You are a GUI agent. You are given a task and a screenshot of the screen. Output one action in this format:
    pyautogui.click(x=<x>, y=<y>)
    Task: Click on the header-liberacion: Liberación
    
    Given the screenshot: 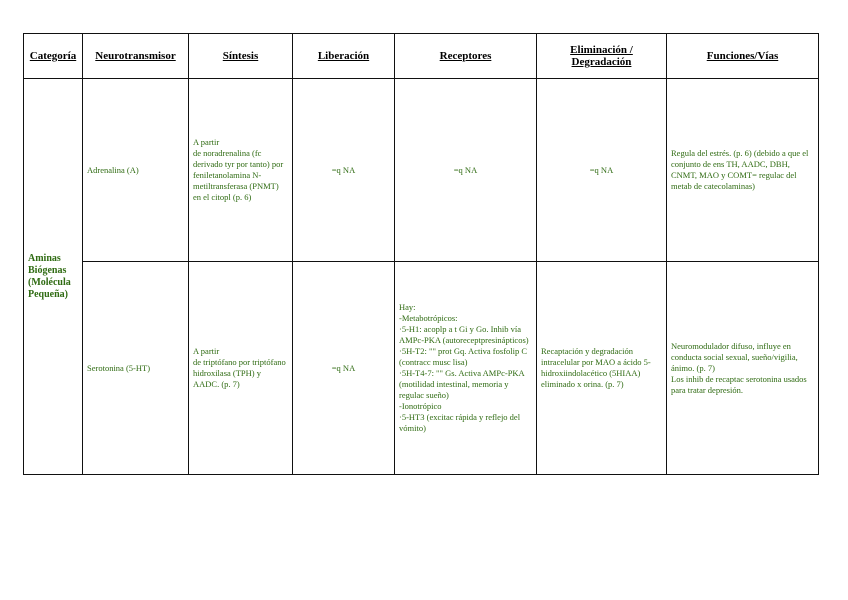 What is the action you would take?
    pyautogui.click(x=343, y=56)
    